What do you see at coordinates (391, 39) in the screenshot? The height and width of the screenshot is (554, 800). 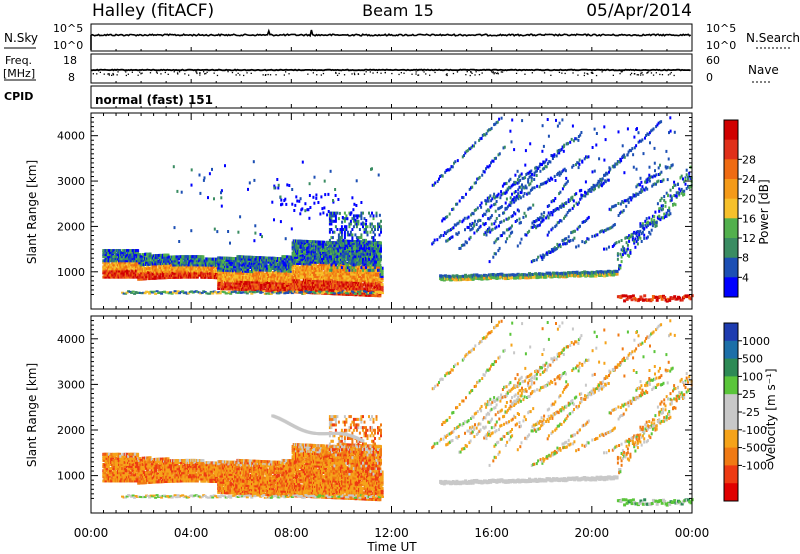 I see `nsky-trace` at bounding box center [391, 39].